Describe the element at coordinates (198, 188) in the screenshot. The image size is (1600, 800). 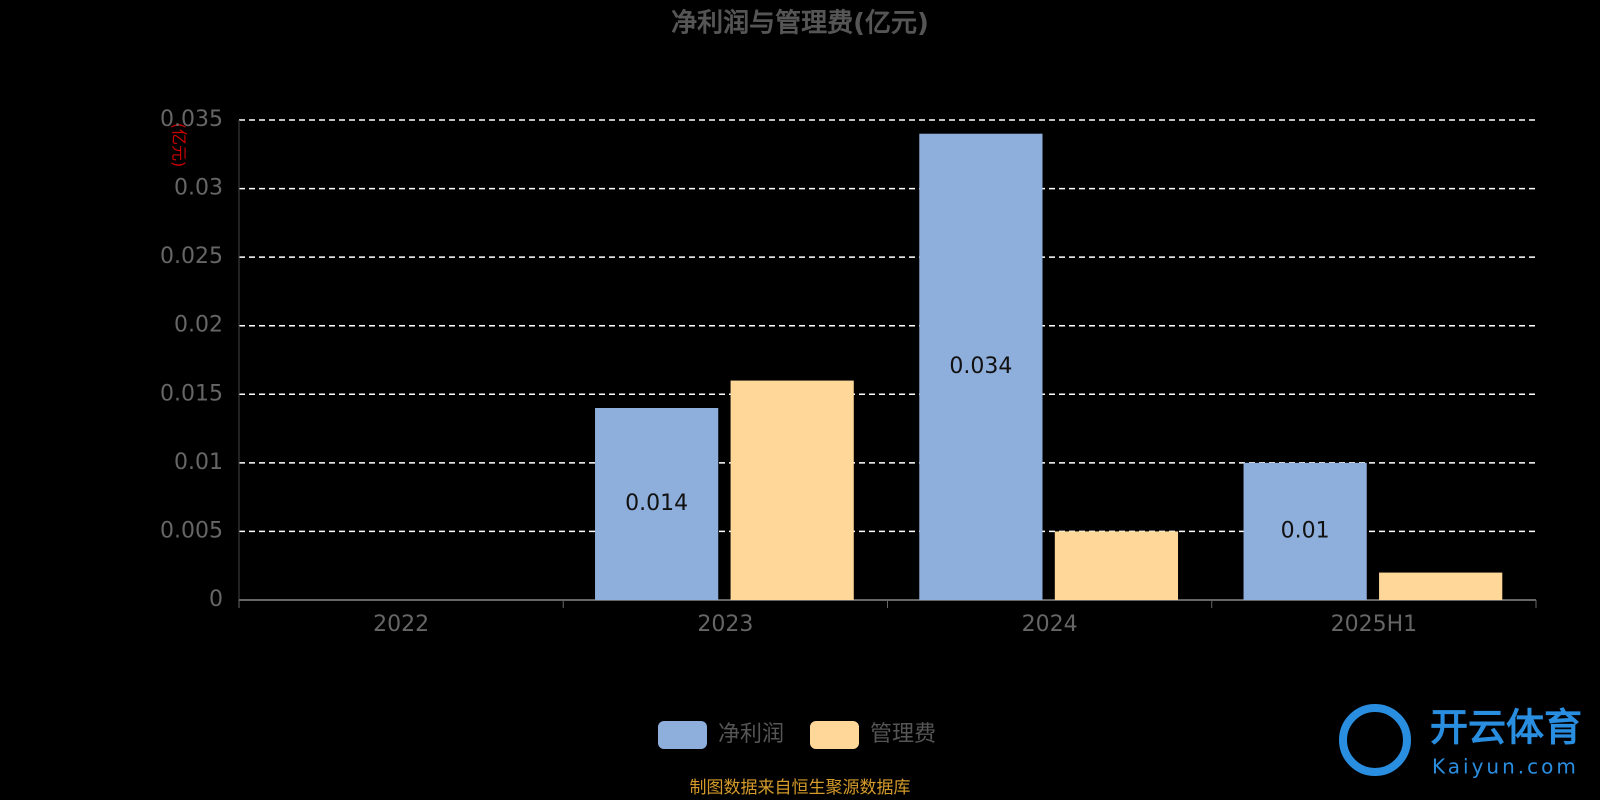
I see `y-tick-label: 0.03` at that location.